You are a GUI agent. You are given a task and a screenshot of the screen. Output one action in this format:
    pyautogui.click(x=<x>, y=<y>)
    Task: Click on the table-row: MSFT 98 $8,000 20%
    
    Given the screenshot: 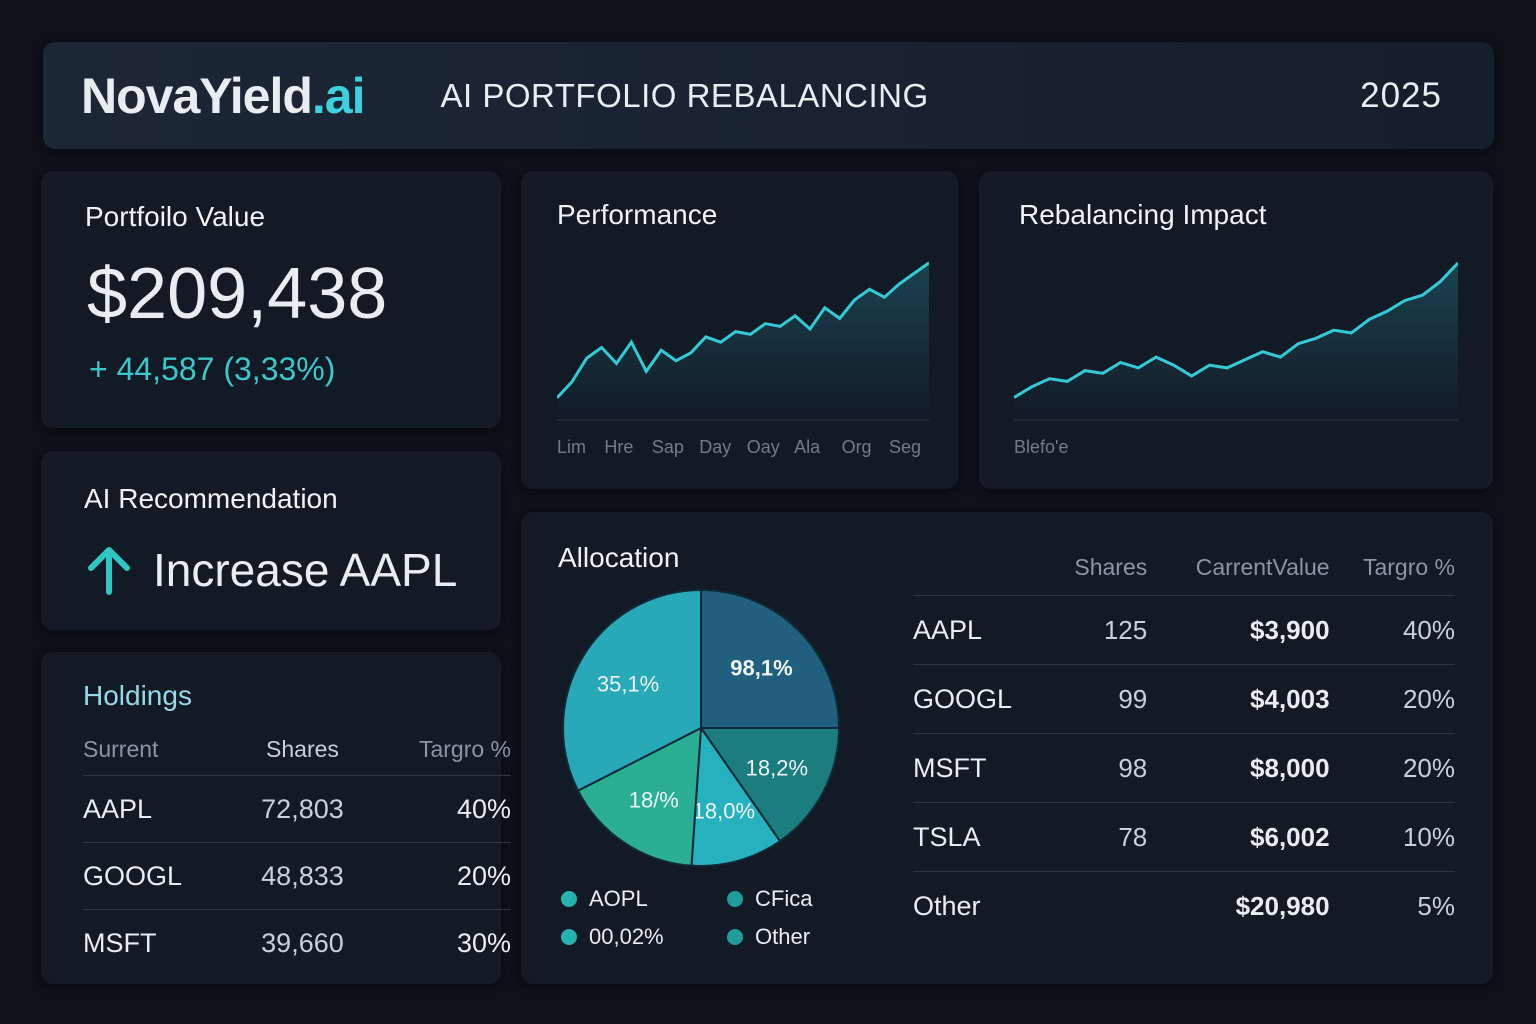 What is the action you would take?
    pyautogui.click(x=1184, y=768)
    